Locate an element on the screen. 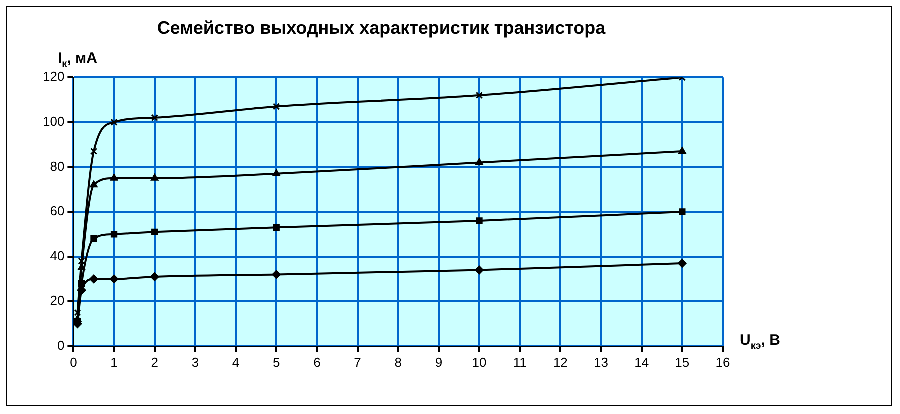 Image resolution: width=900 pixels, height=414 pixels. x-tick-label: 13 is located at coordinates (601, 362).